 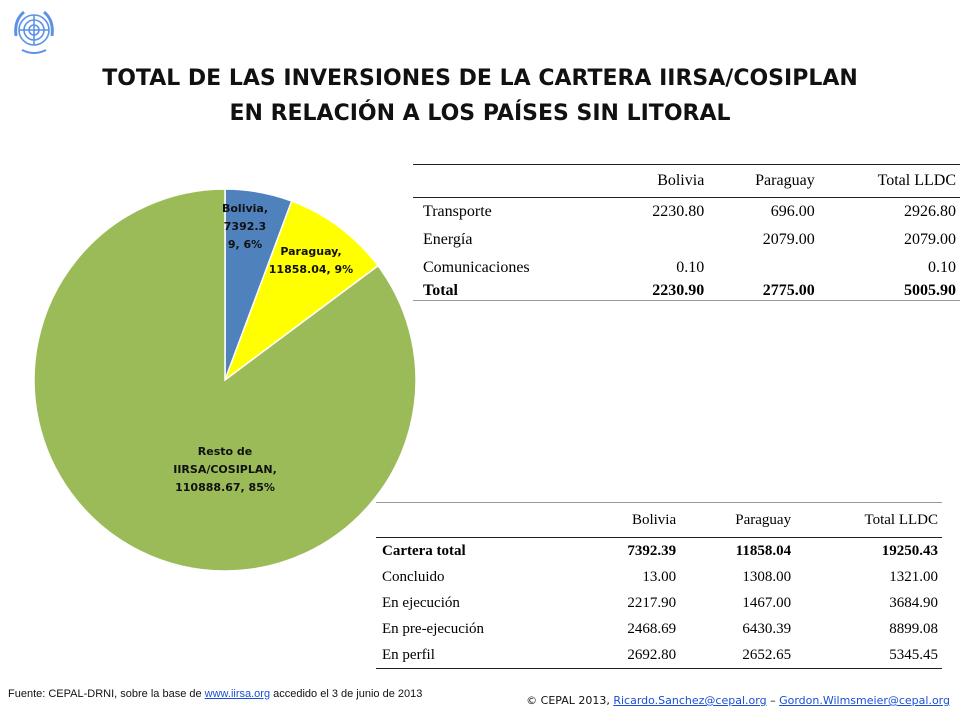 I want to click on cell-value: 8899.08, so click(x=913, y=628).